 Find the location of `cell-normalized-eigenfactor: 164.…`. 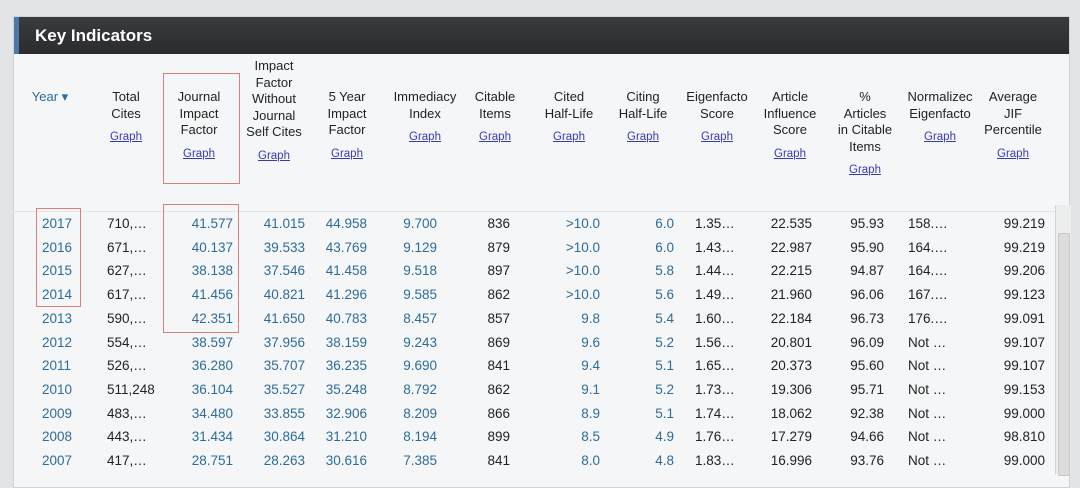

cell-normalized-eigenfactor: 164.… is located at coordinates (928, 247).